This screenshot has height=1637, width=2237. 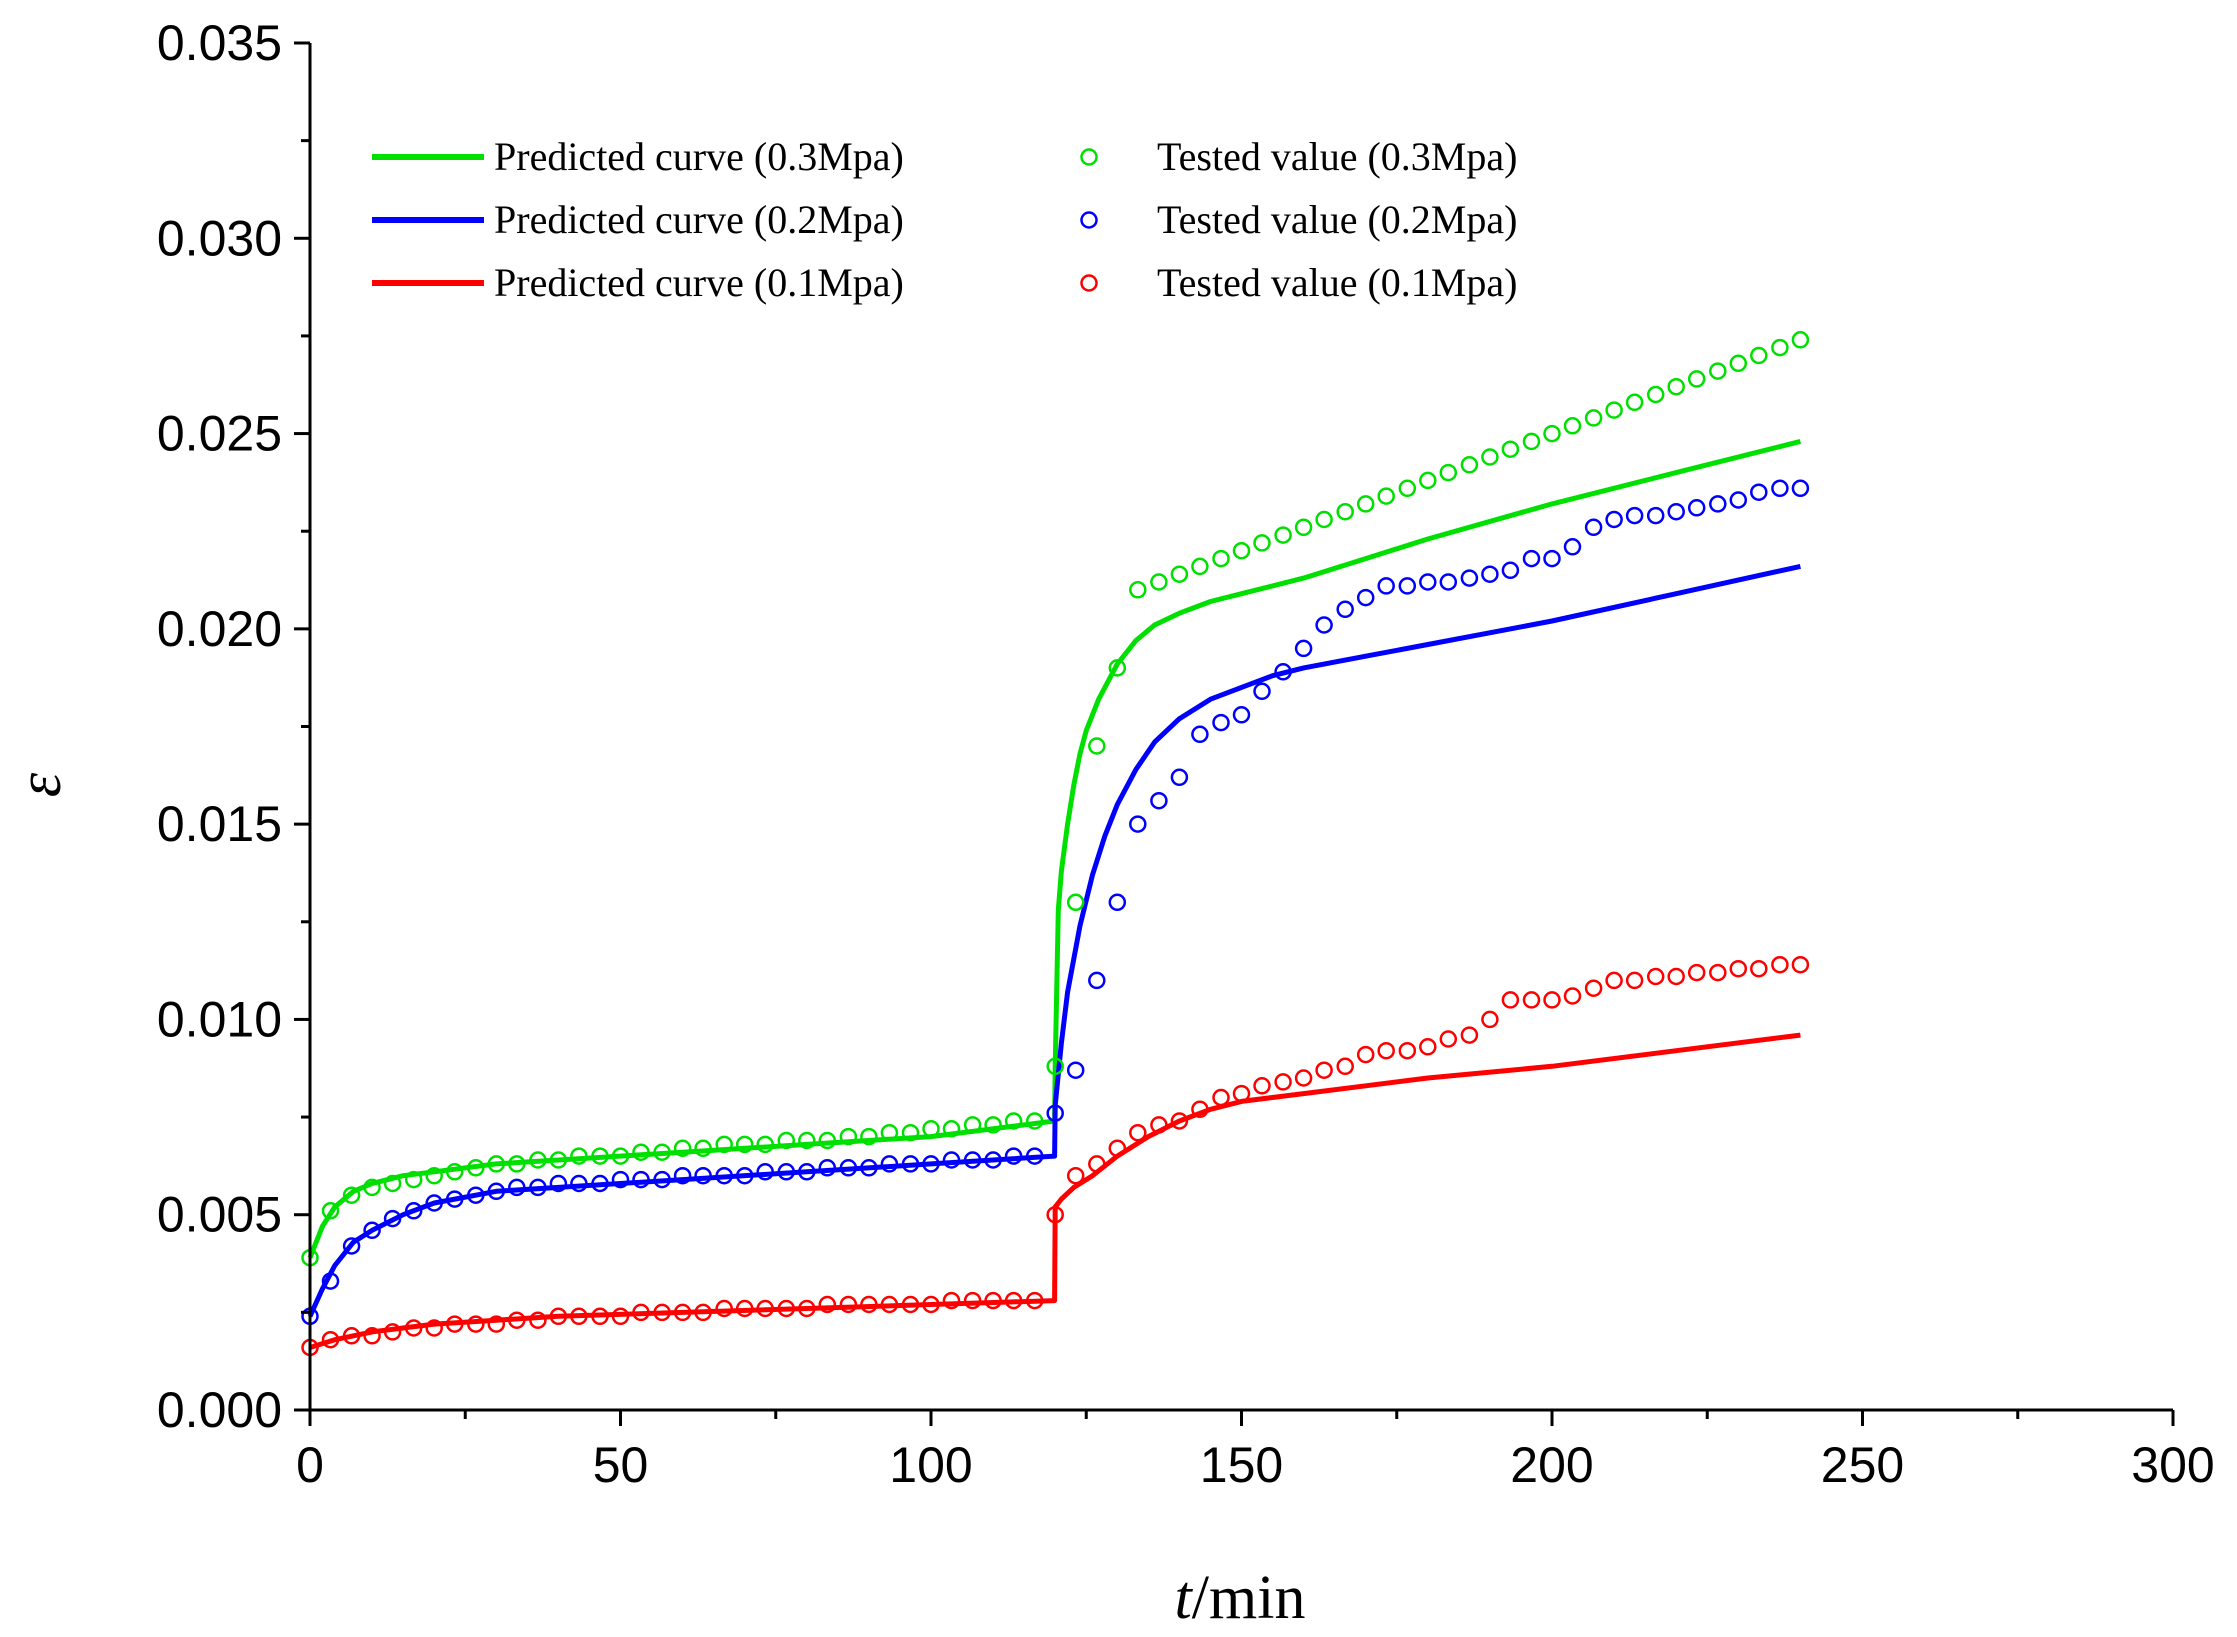 What do you see at coordinates (699, 156) in the screenshot?
I see `legend-entry-label: Predicted curve (0.3Mpa)` at bounding box center [699, 156].